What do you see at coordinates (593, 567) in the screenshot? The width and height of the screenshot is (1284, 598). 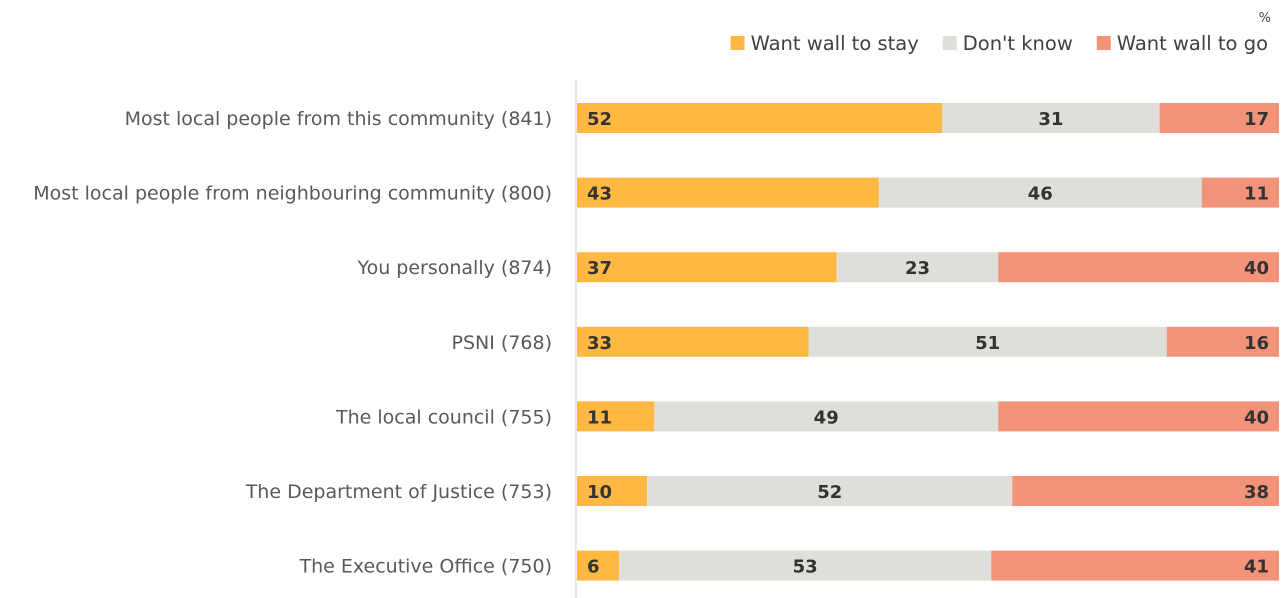 I see `data-label-want-wall-to-stay: 6` at bounding box center [593, 567].